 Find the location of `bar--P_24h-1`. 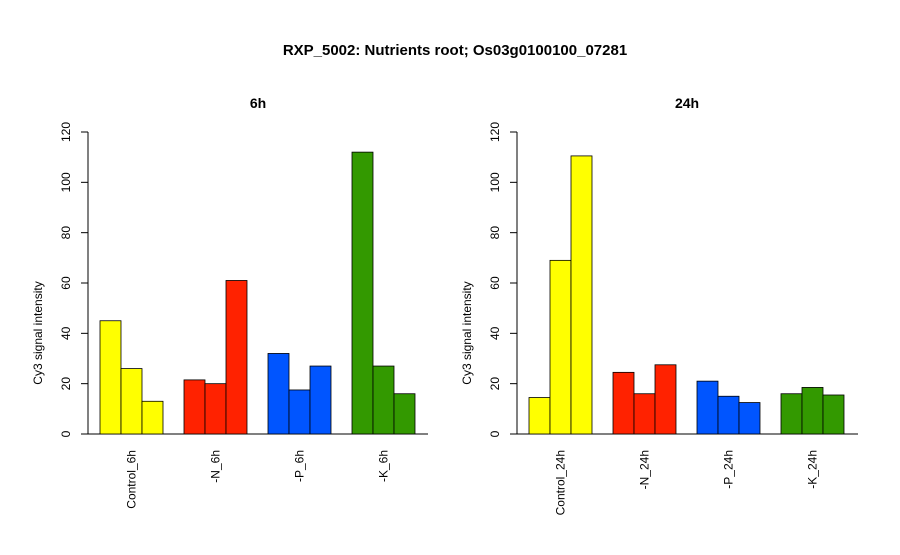

bar--P_24h-1 is located at coordinates (707, 407).